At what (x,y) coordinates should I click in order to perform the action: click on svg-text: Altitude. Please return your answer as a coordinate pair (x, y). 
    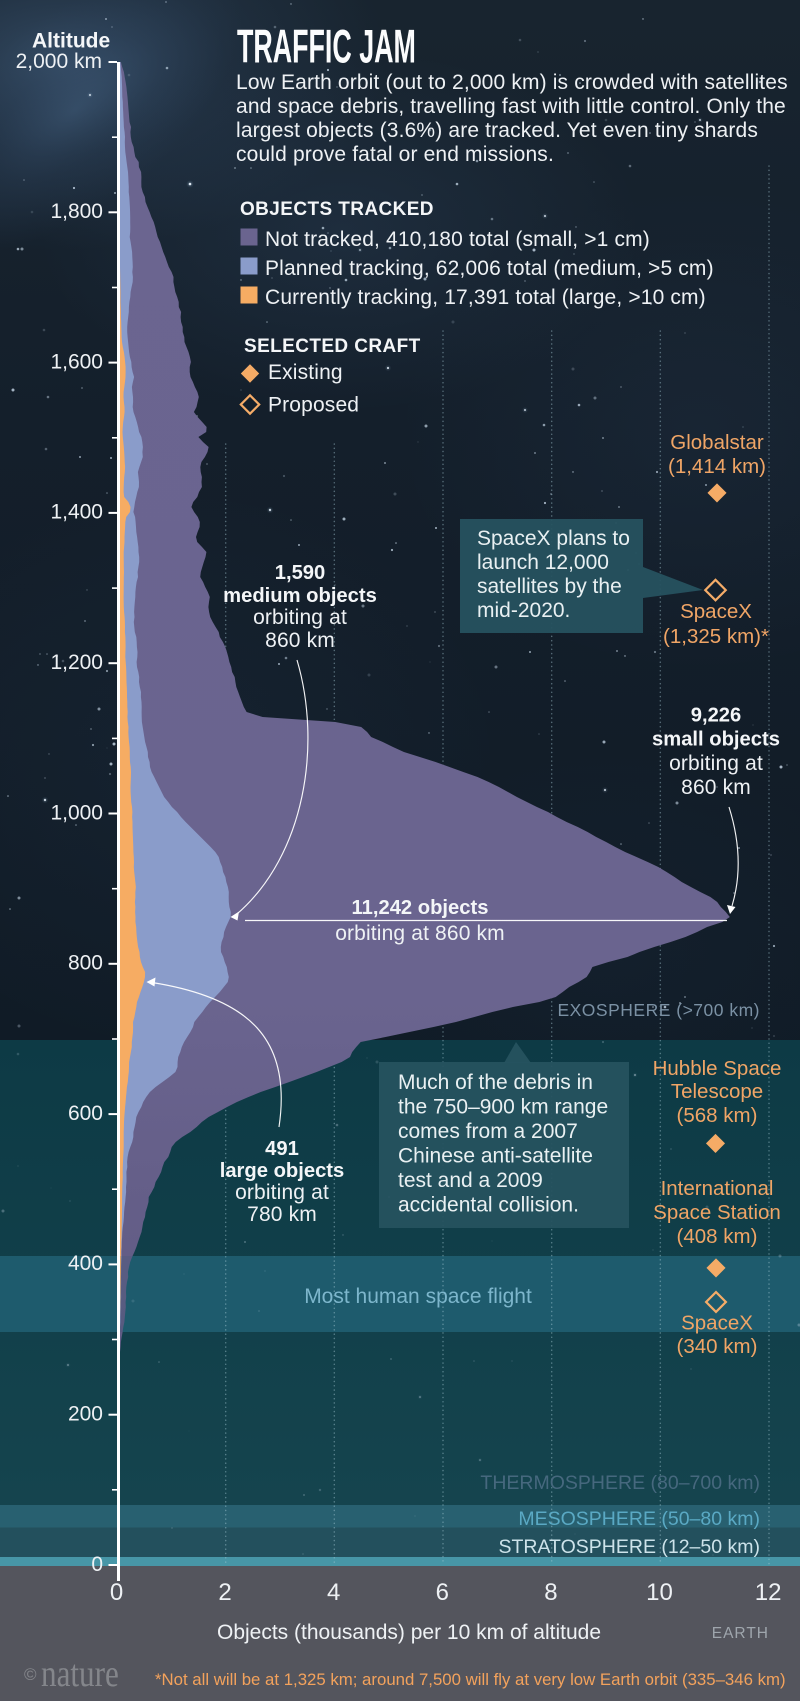
    Looking at the image, I should click on (71, 41).